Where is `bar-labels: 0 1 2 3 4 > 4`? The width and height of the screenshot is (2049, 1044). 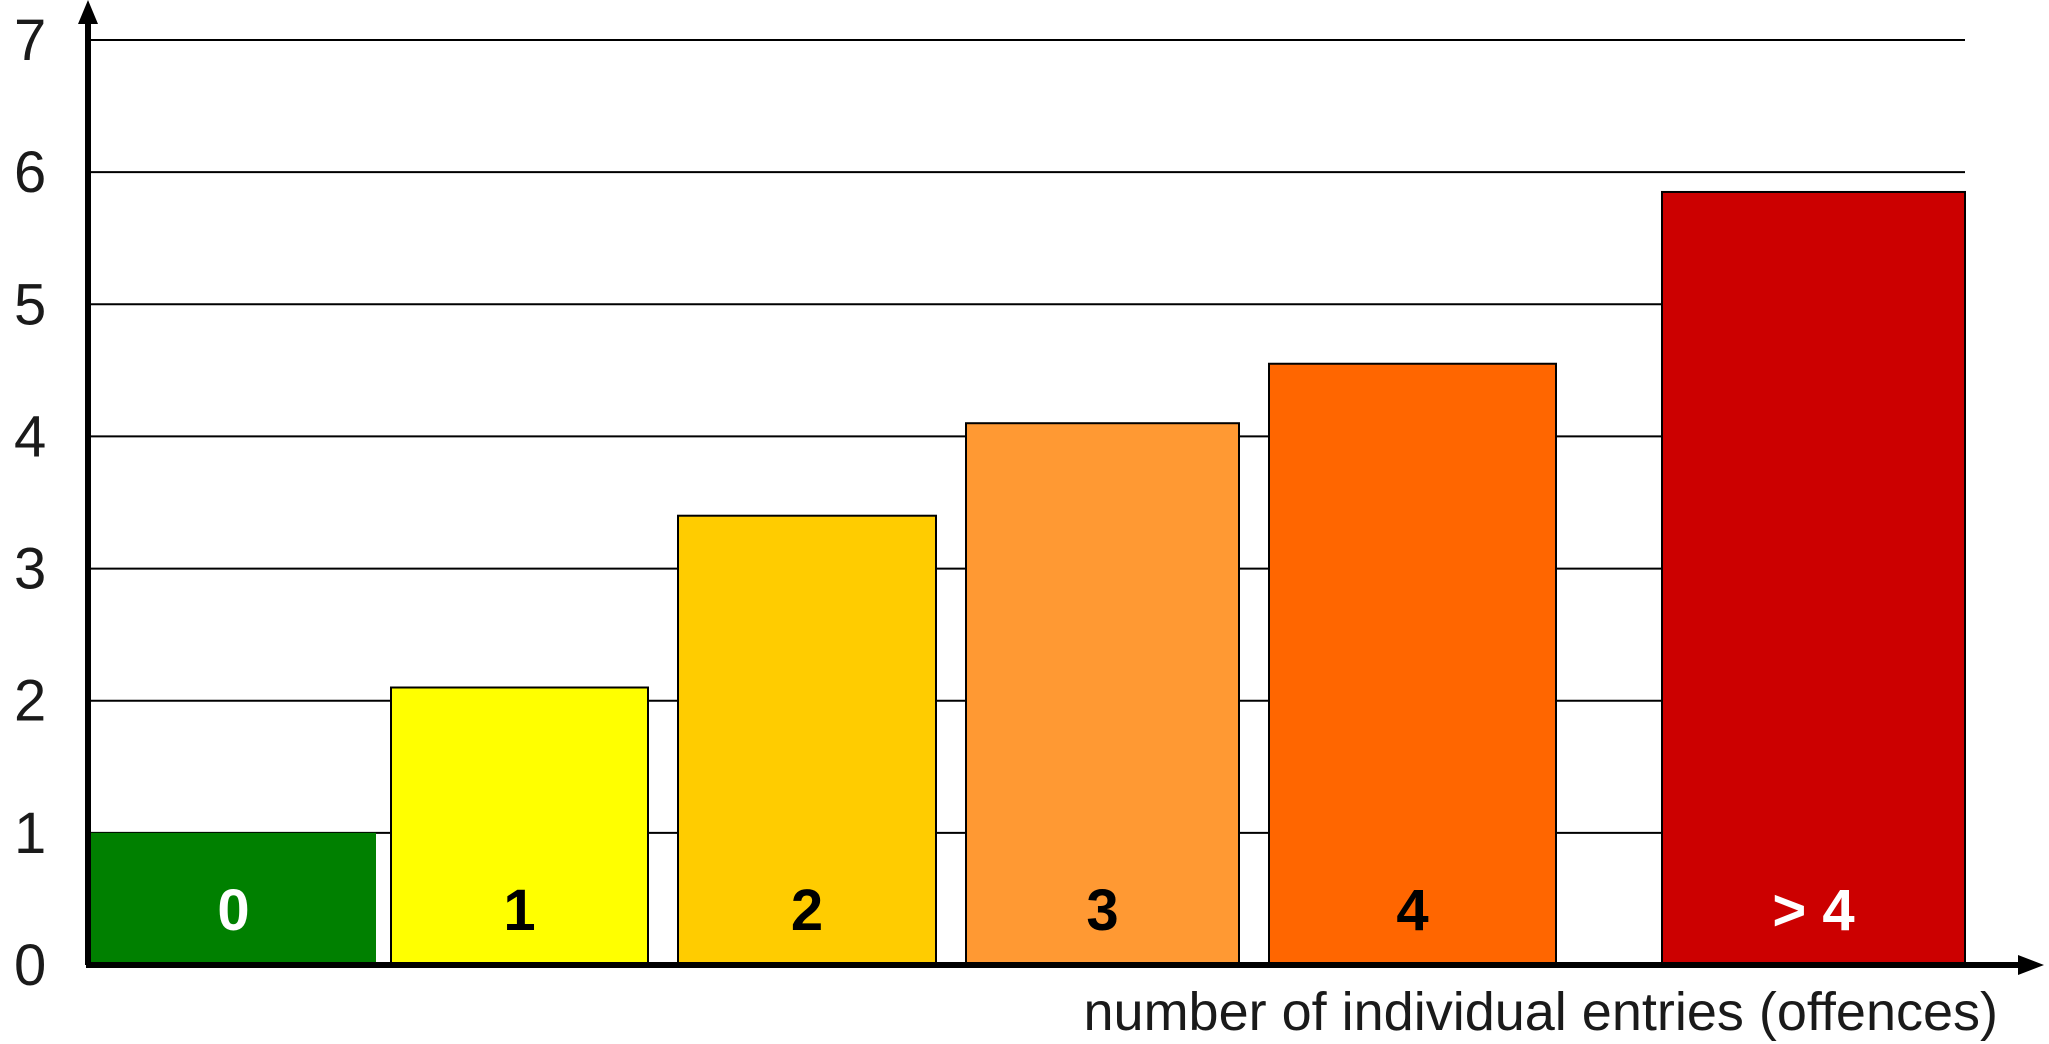 bar-labels: 0 1 2 3 4 > 4 is located at coordinates (1035, 910).